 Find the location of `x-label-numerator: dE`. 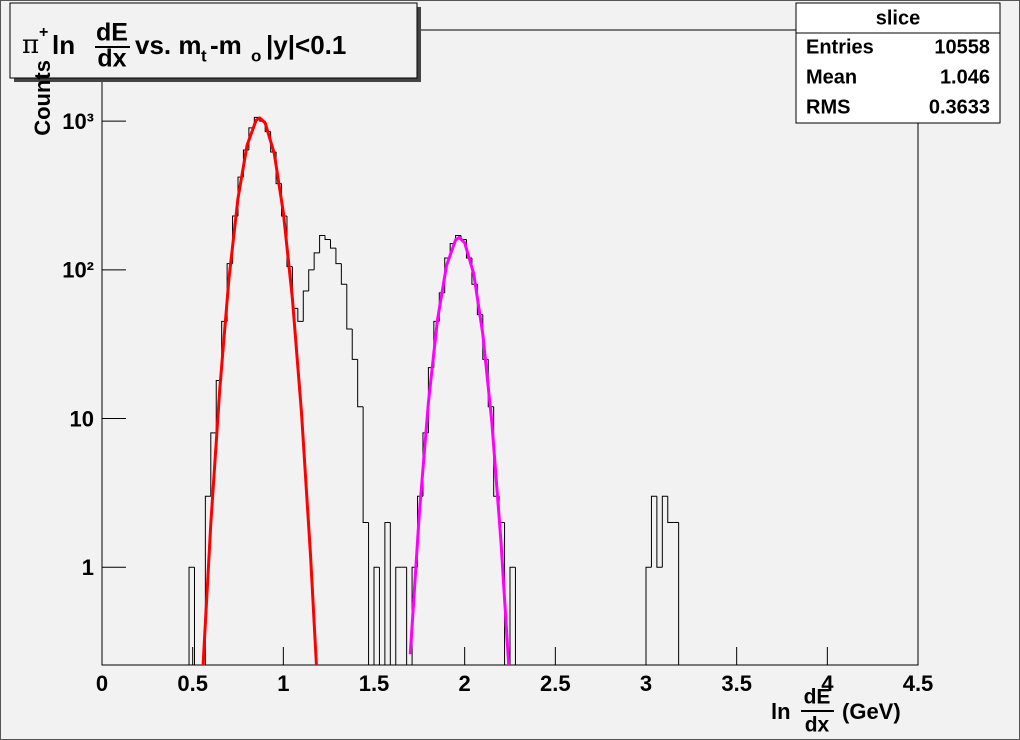

x-label-numerator: dE is located at coordinates (817, 697).